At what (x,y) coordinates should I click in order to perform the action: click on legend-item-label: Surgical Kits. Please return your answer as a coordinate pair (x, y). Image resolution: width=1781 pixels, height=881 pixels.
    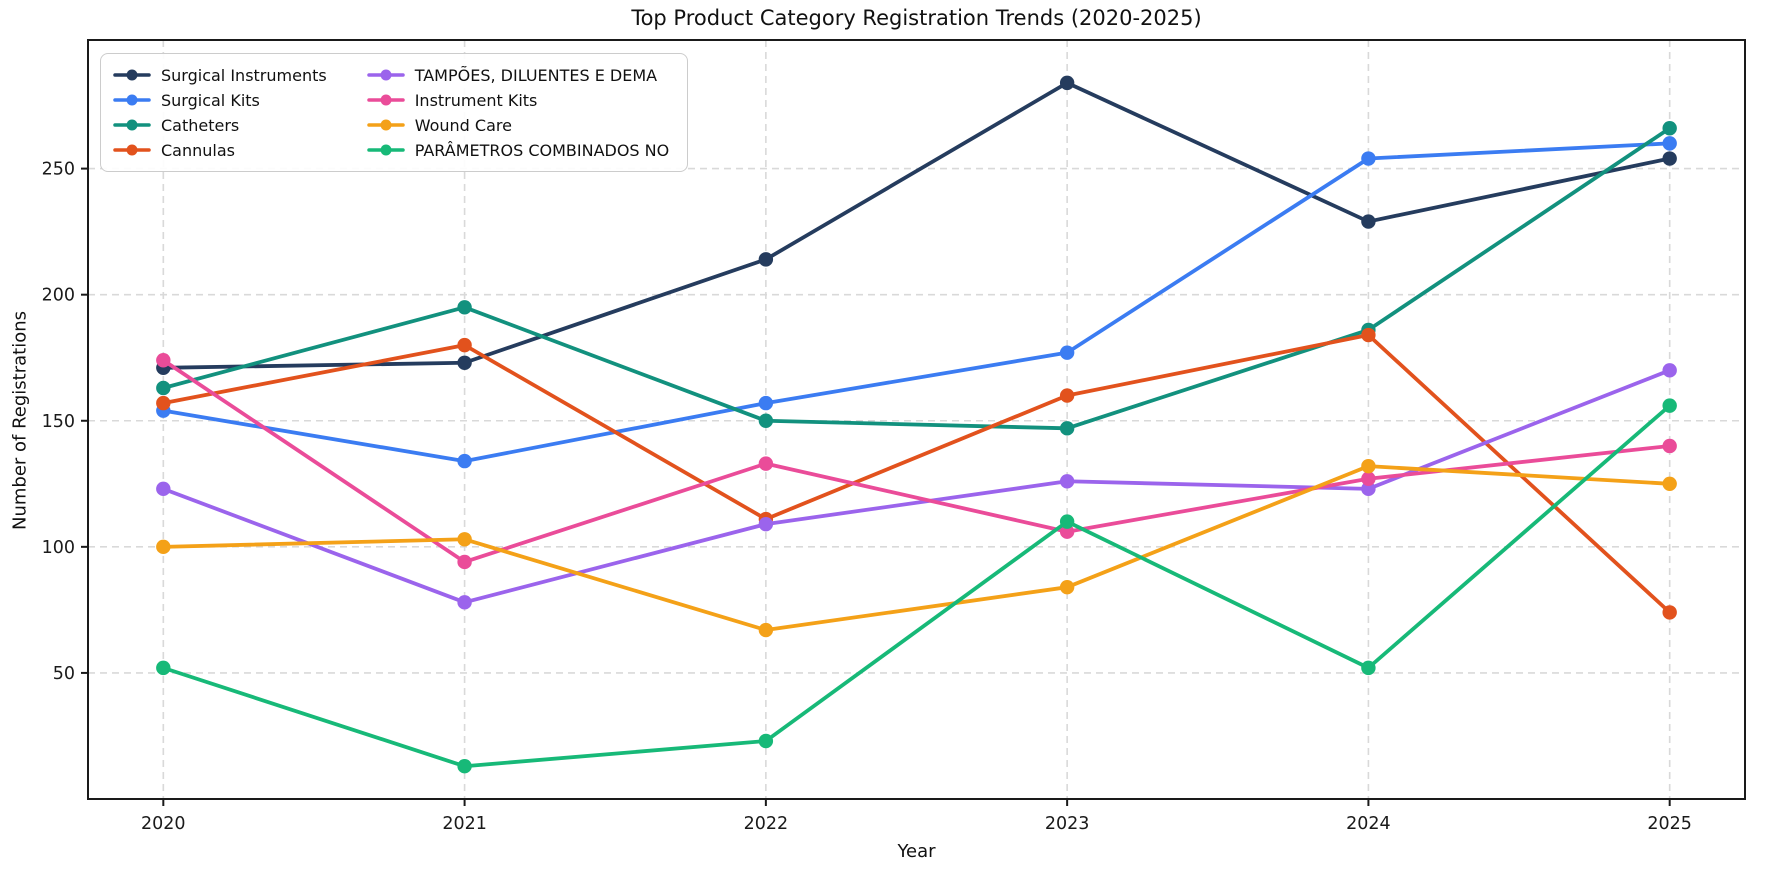
    Looking at the image, I should click on (210, 100).